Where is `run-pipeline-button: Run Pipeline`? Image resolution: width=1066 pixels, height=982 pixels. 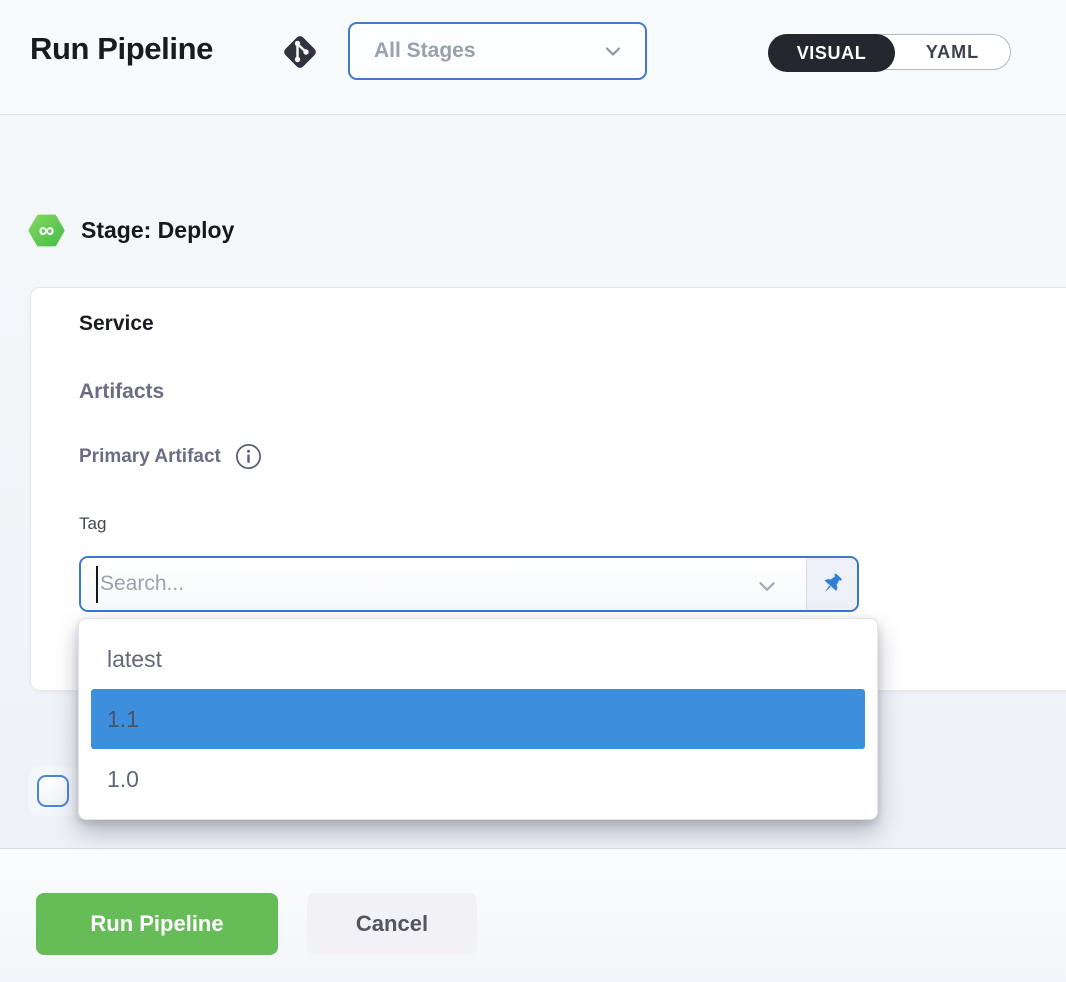
run-pipeline-button: Run Pipeline is located at coordinates (157, 924).